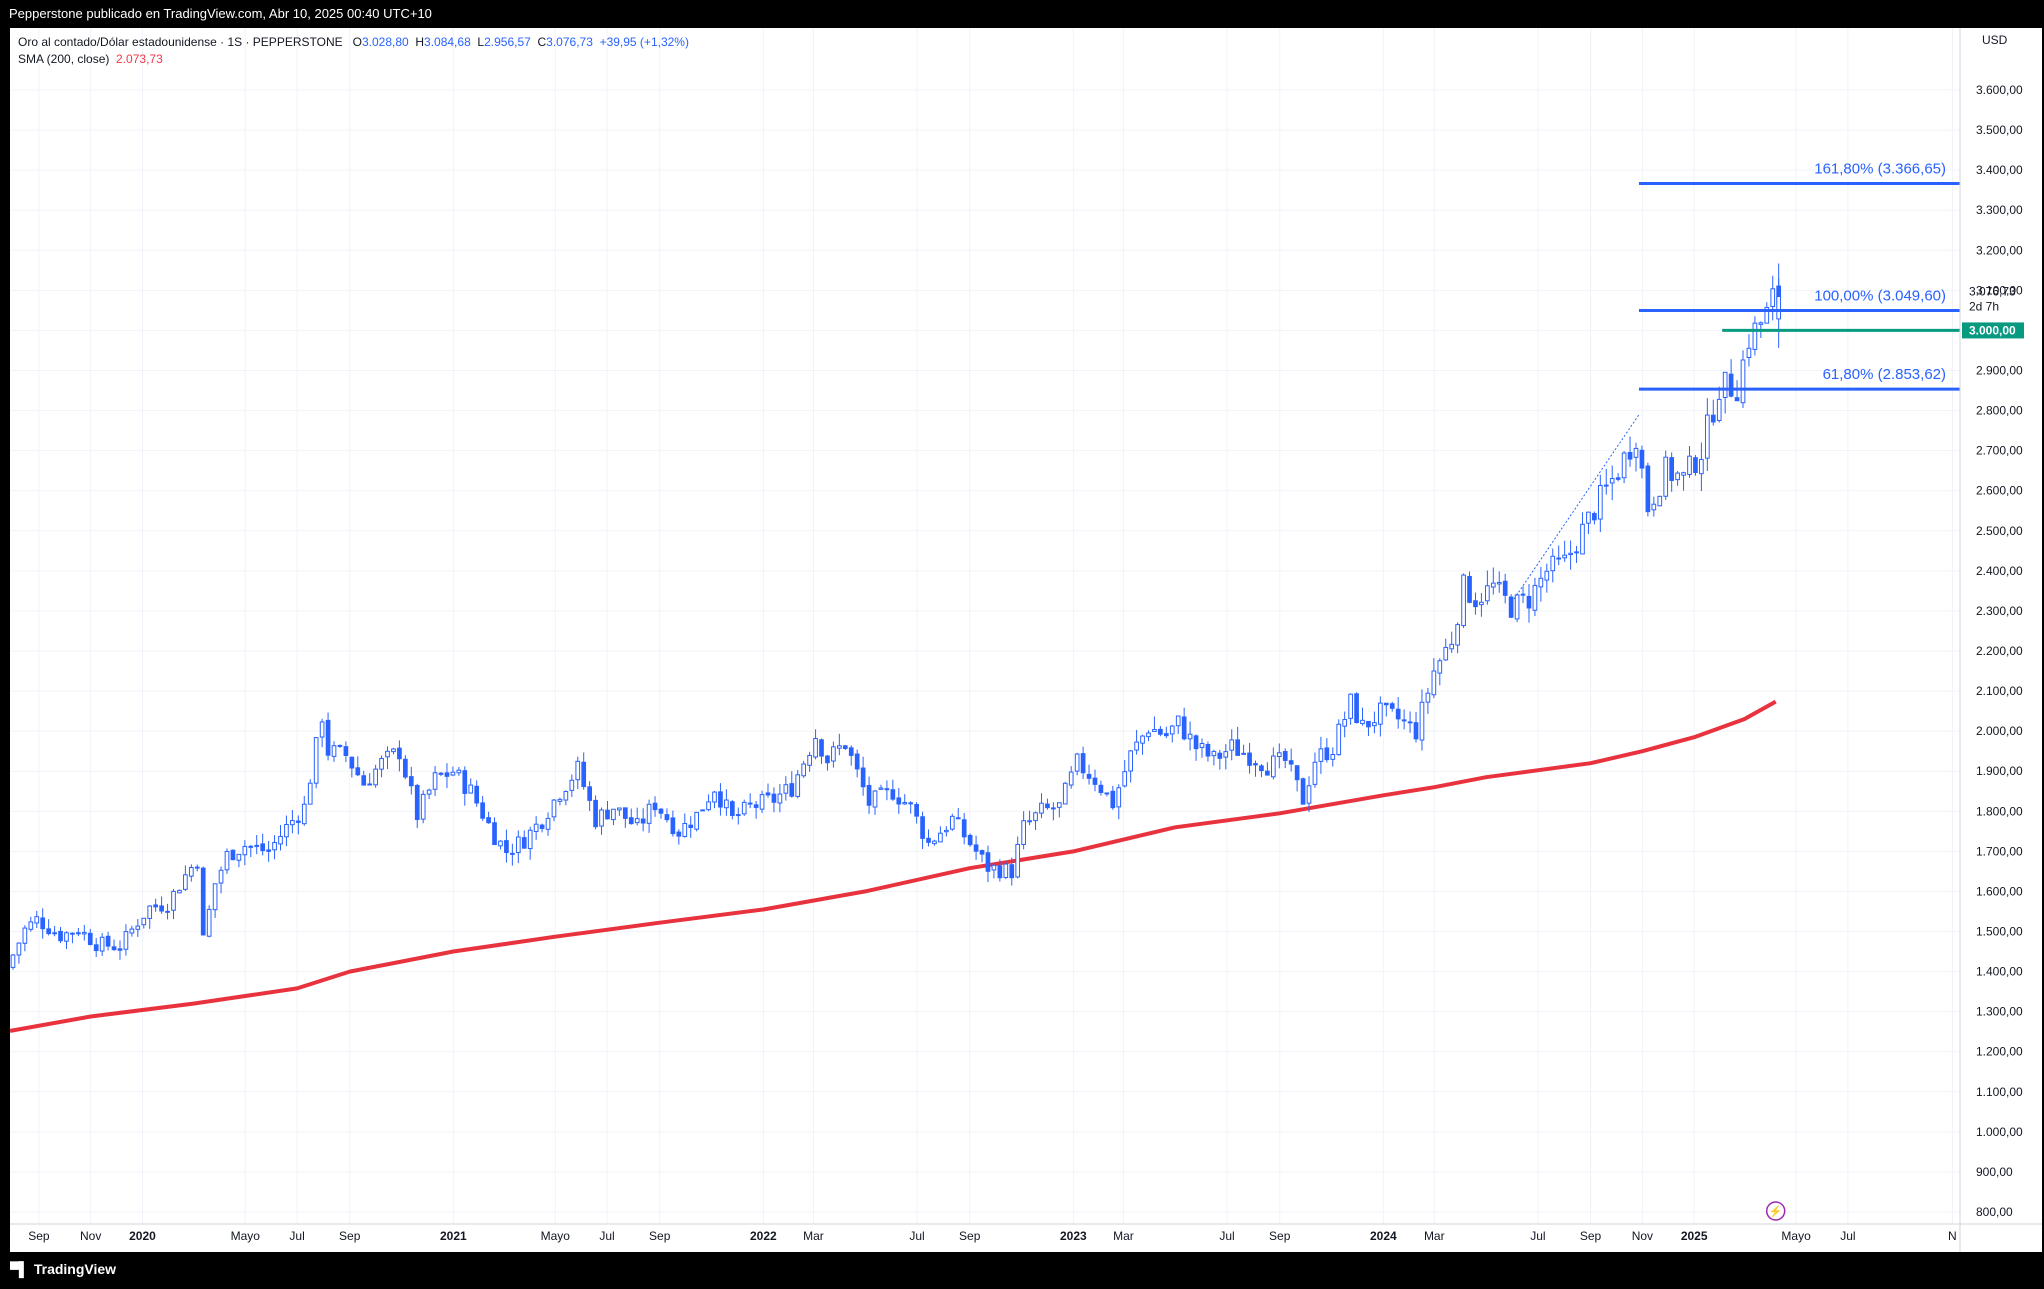 The image size is (2044, 1289). Describe the element at coordinates (447, 42) in the screenshot. I see `high-value: 3.084,68` at that location.